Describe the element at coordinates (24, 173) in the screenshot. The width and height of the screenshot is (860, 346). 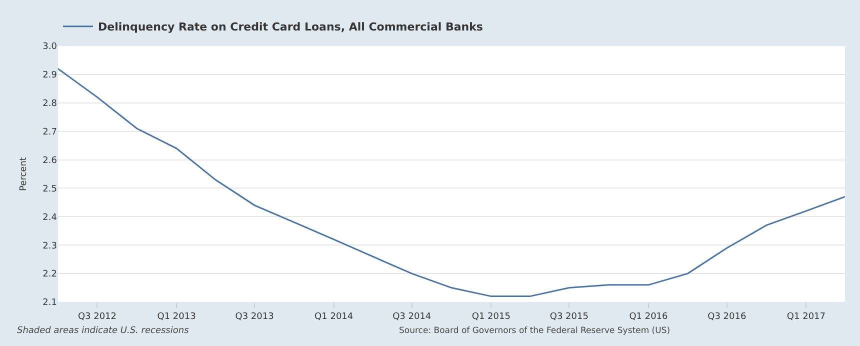
I see `y-axis-title: Percent` at that location.